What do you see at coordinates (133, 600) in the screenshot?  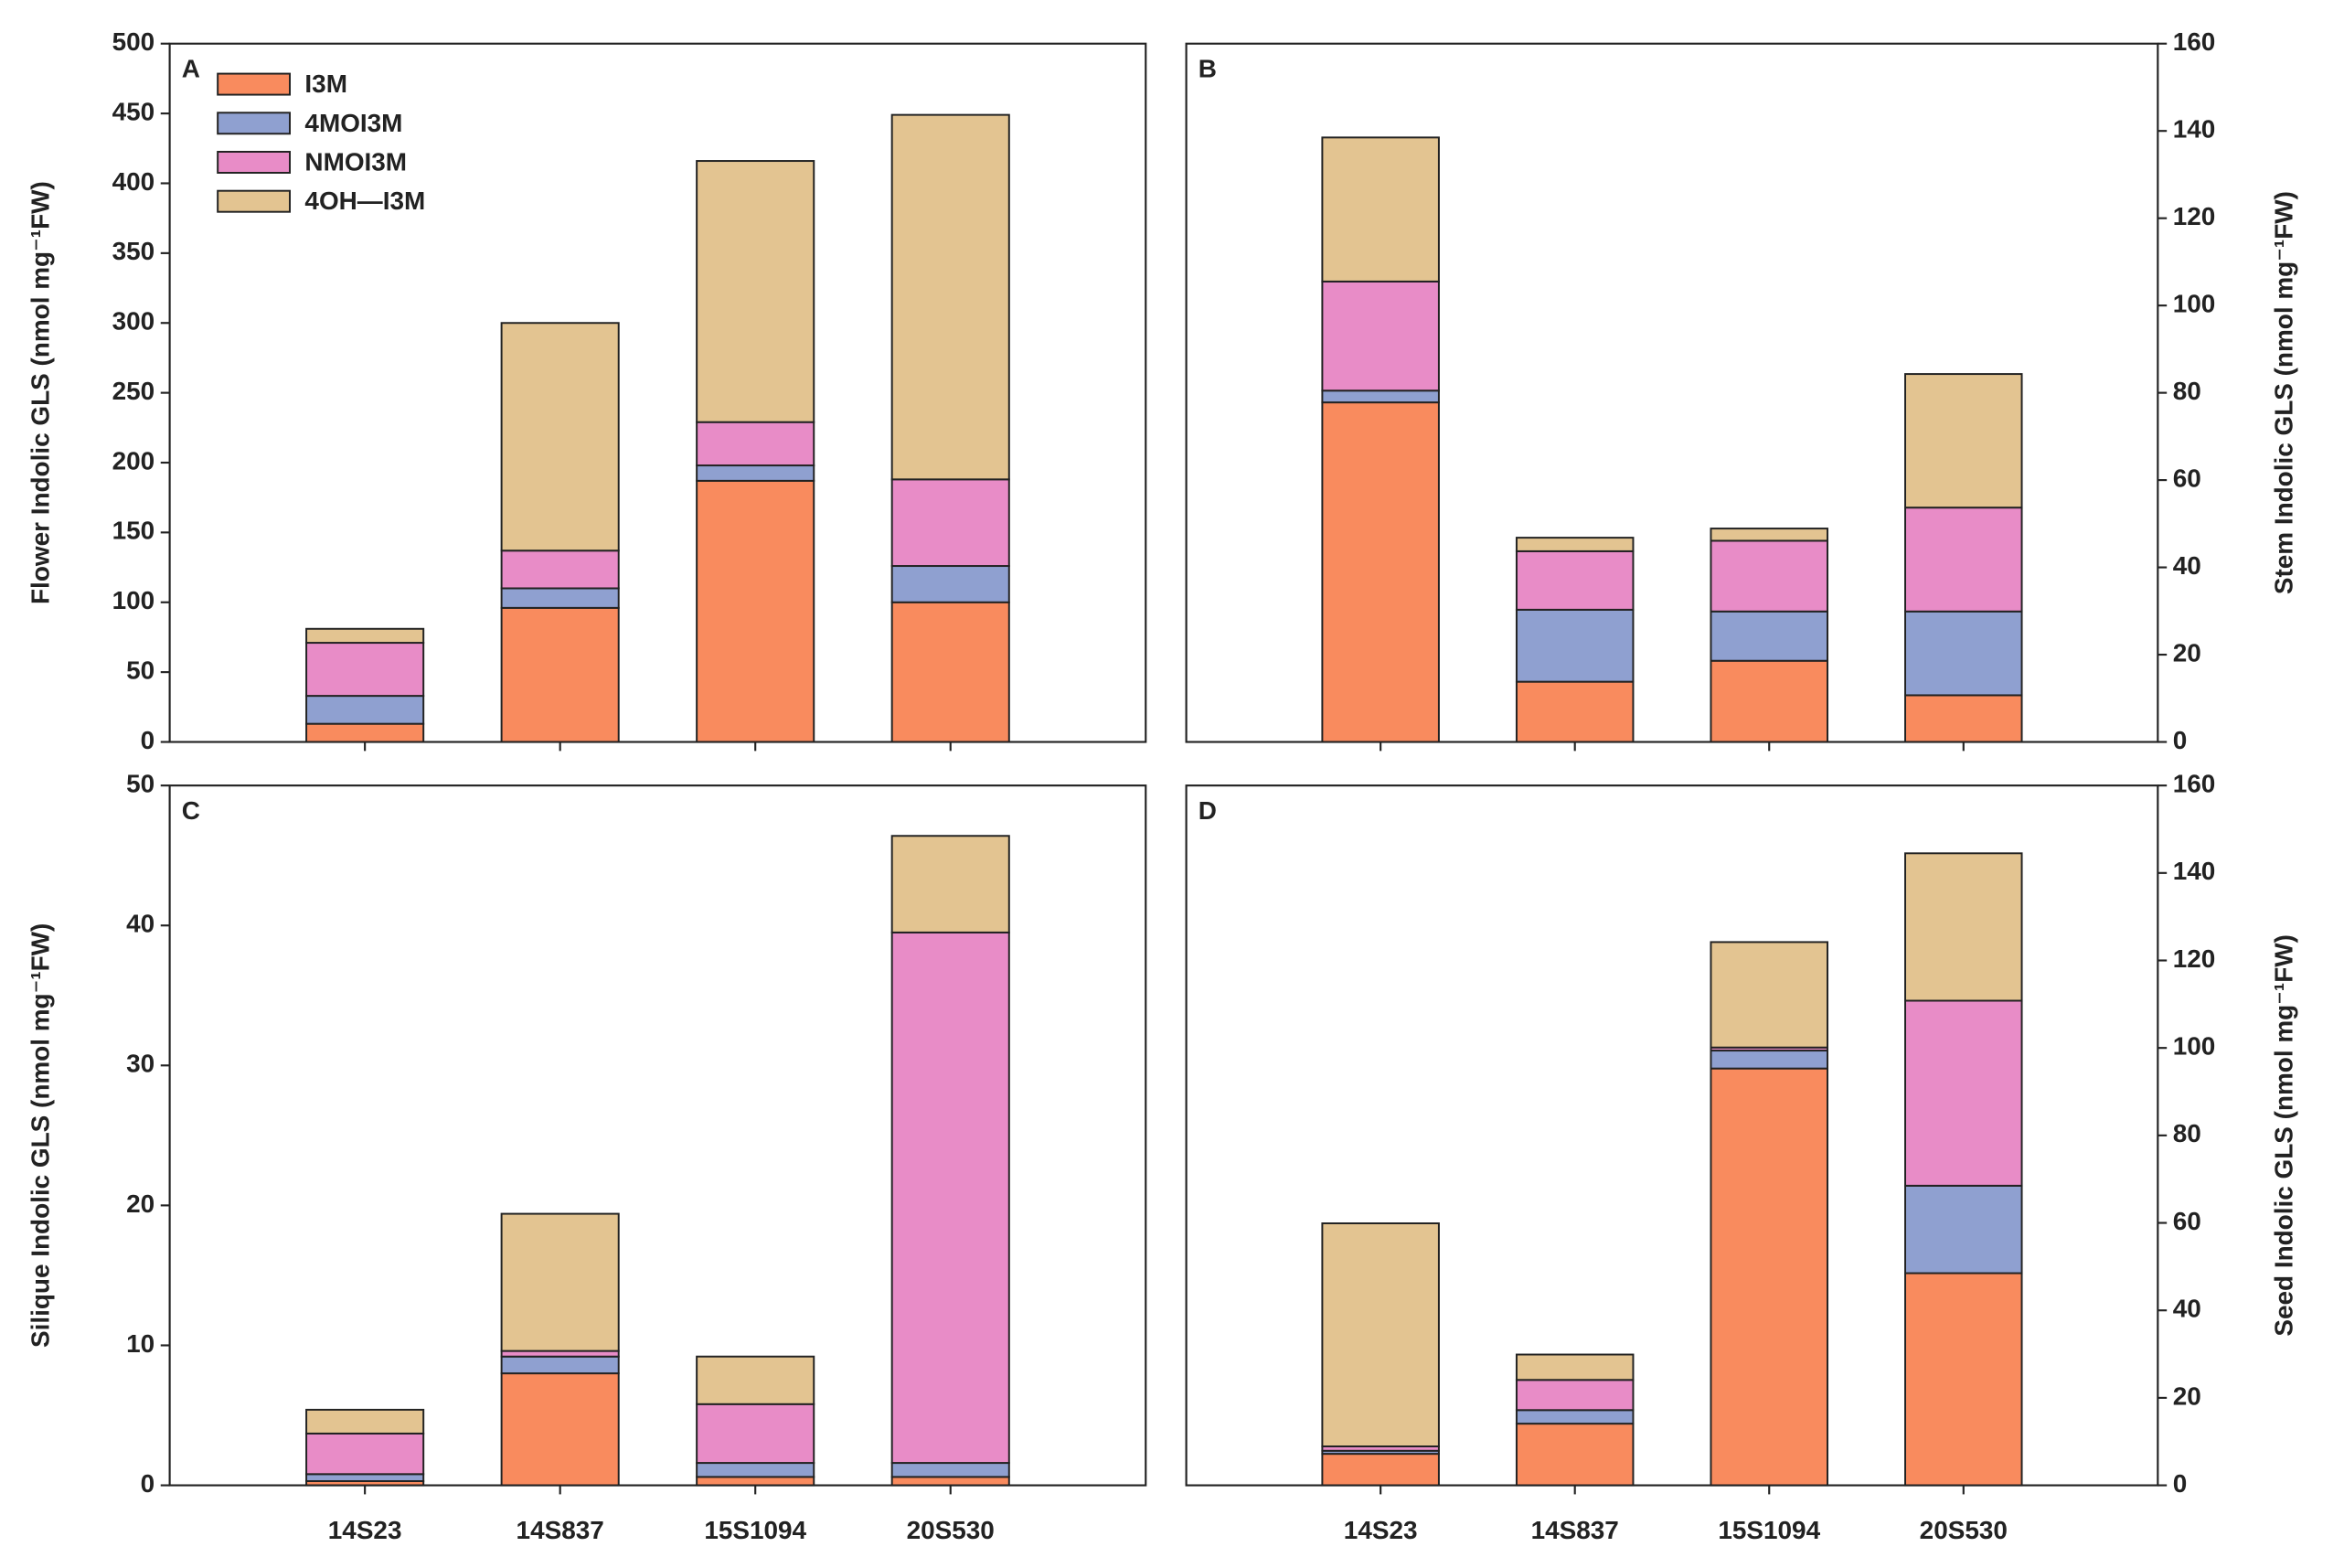 I see `y-tick-label: 100` at bounding box center [133, 600].